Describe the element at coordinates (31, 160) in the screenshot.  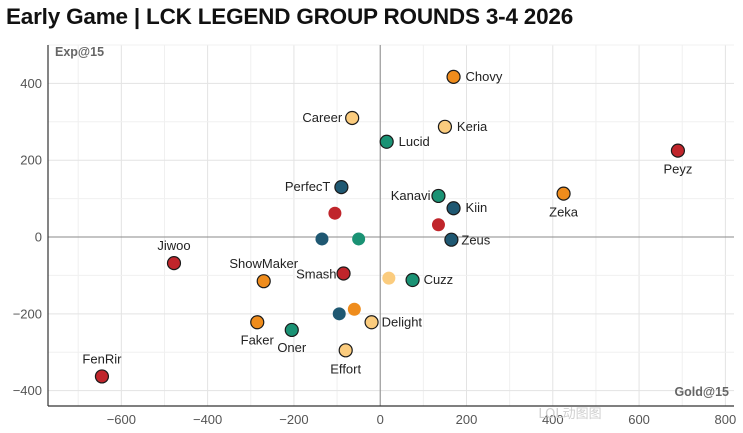
I see `y-tick-label: 200` at that location.